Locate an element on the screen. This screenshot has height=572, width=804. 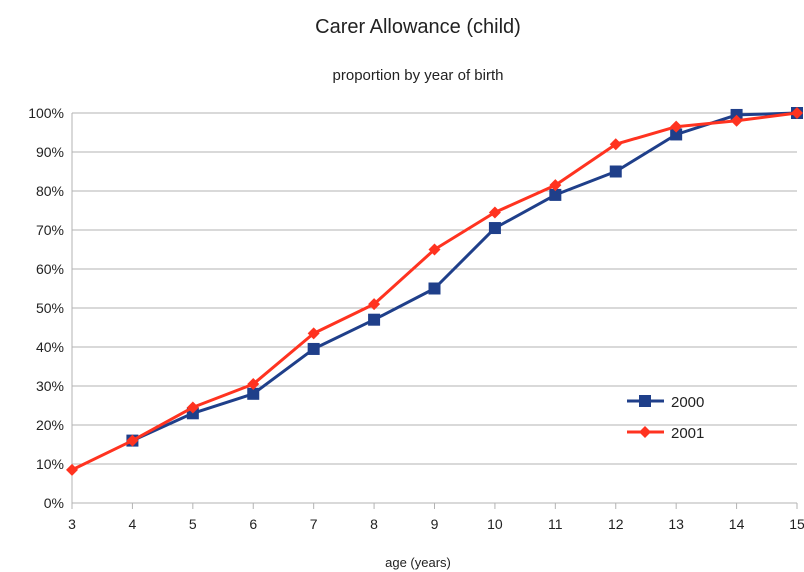
chart-subtitle: proportion by year of birth is located at coordinates (418, 75).